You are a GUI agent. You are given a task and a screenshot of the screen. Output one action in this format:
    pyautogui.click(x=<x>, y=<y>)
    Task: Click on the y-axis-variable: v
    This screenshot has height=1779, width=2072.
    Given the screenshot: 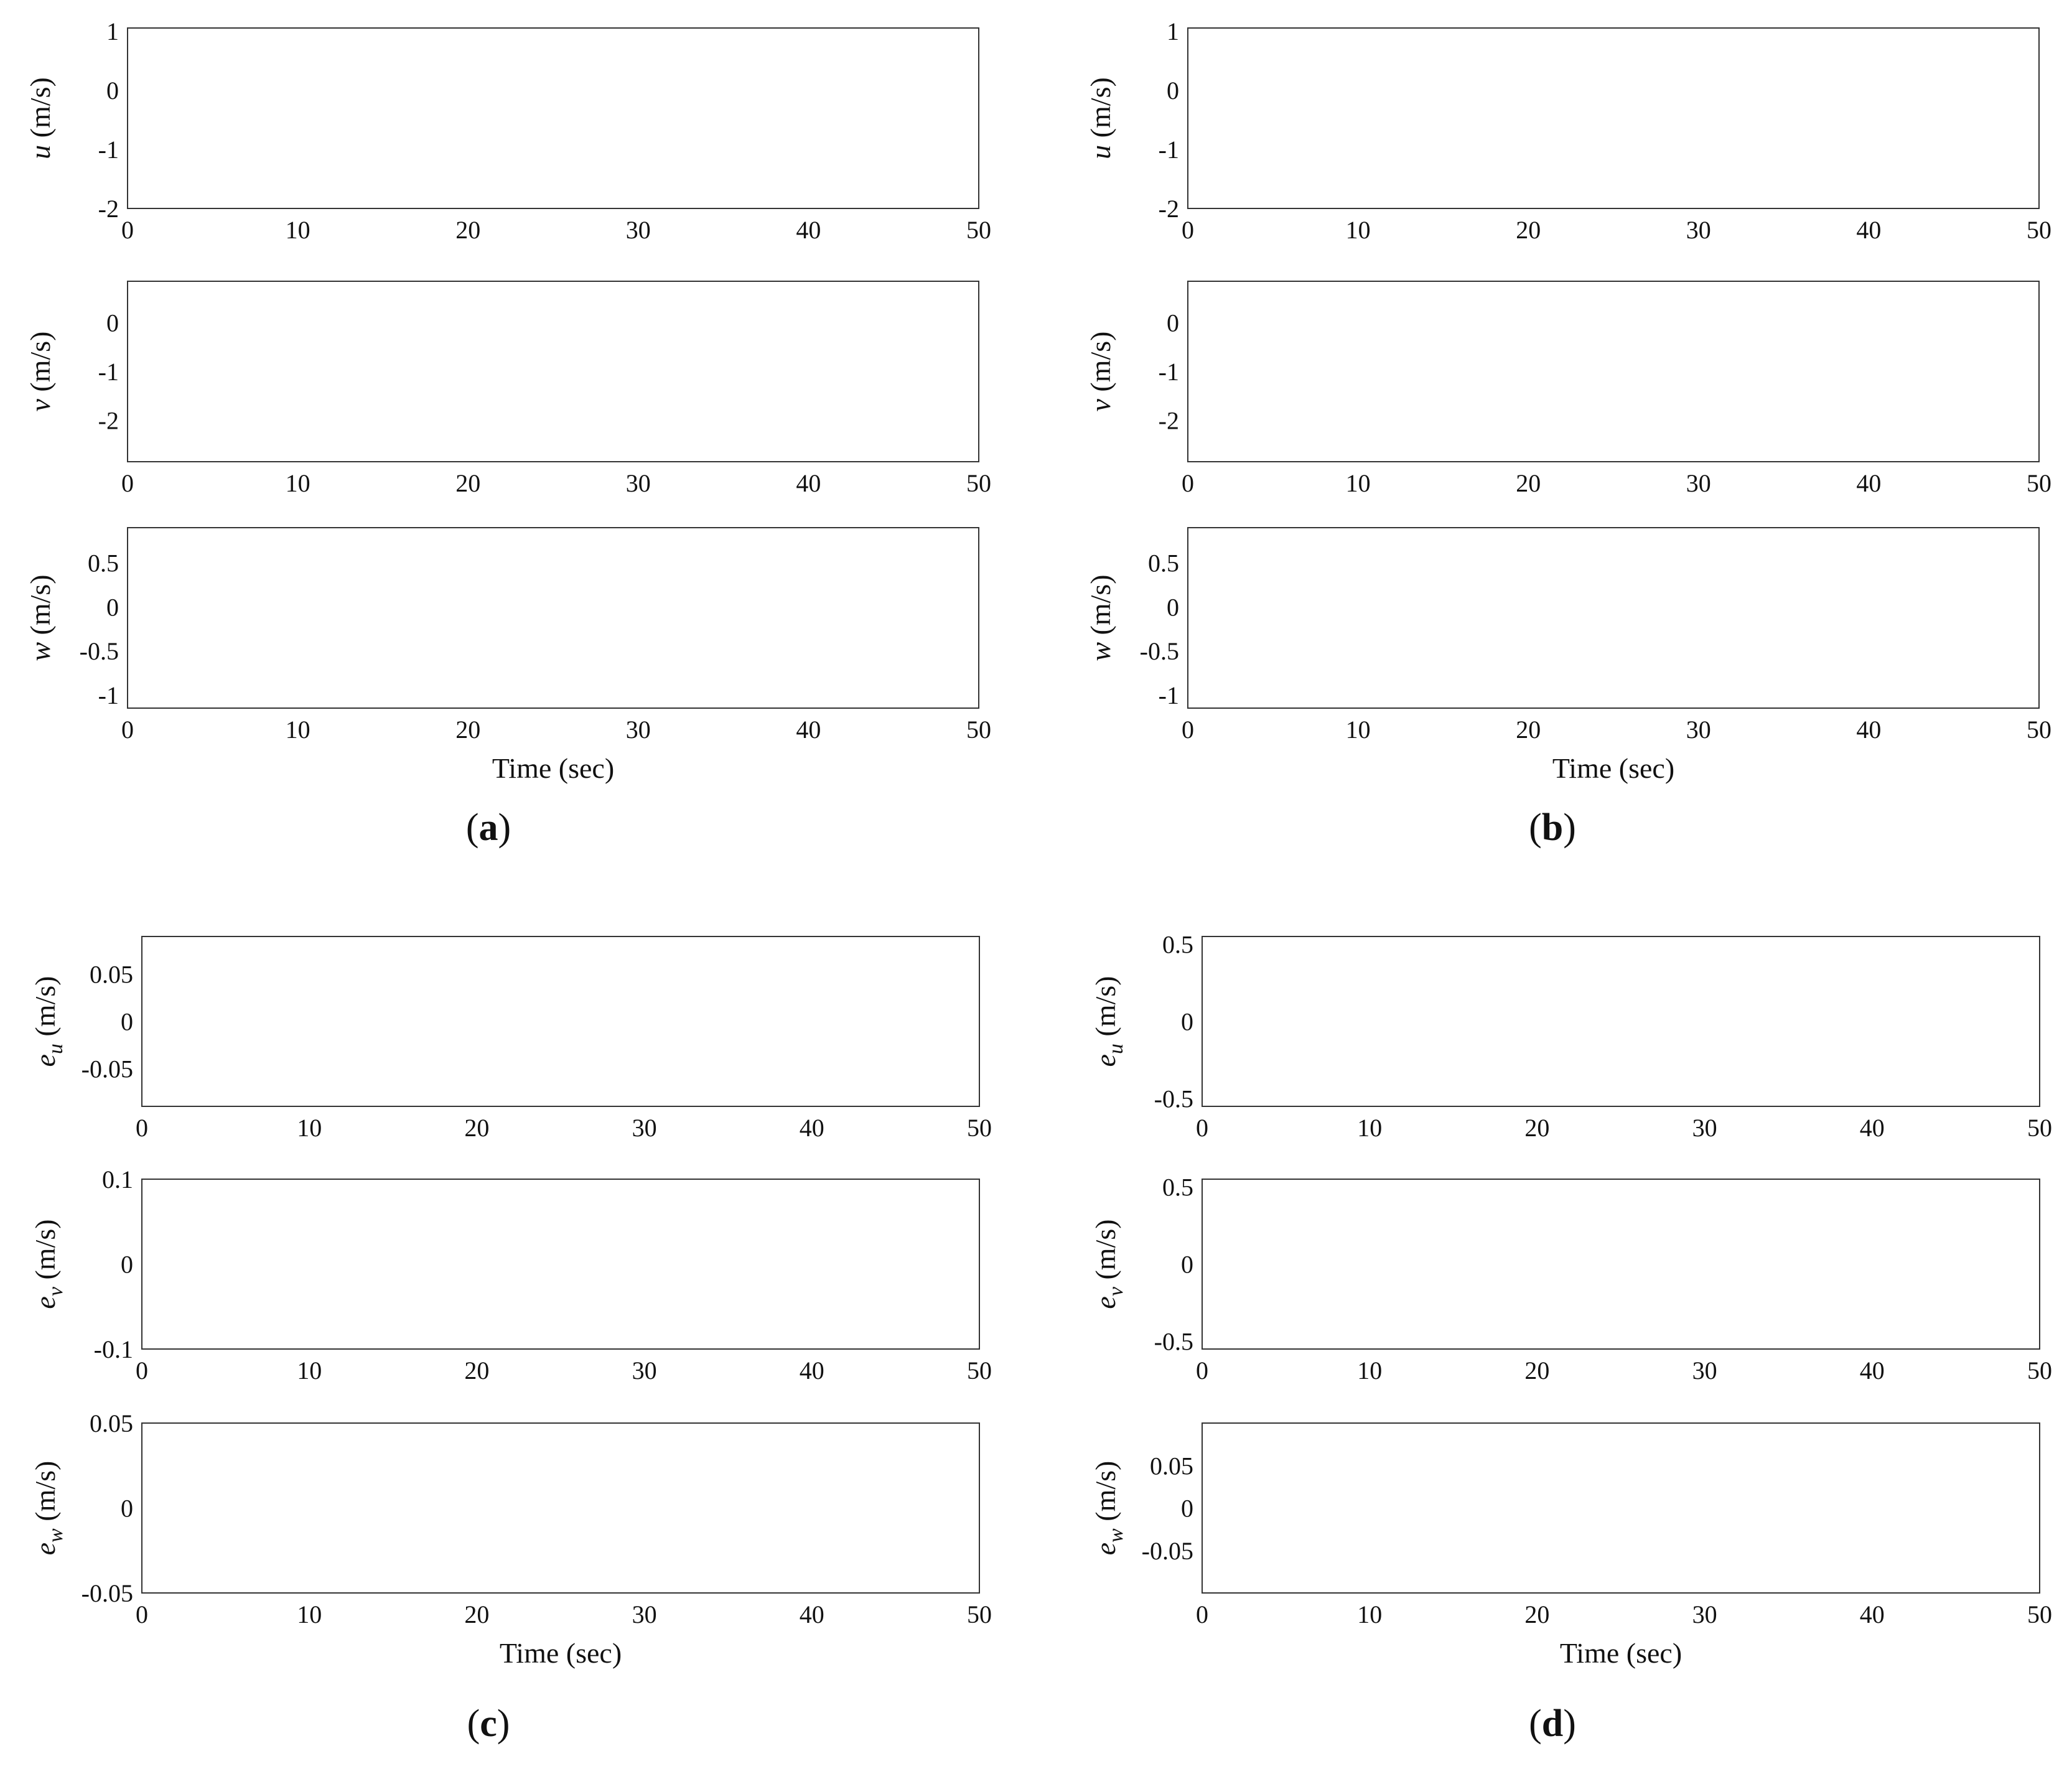 What is the action you would take?
    pyautogui.click(x=40, y=405)
    